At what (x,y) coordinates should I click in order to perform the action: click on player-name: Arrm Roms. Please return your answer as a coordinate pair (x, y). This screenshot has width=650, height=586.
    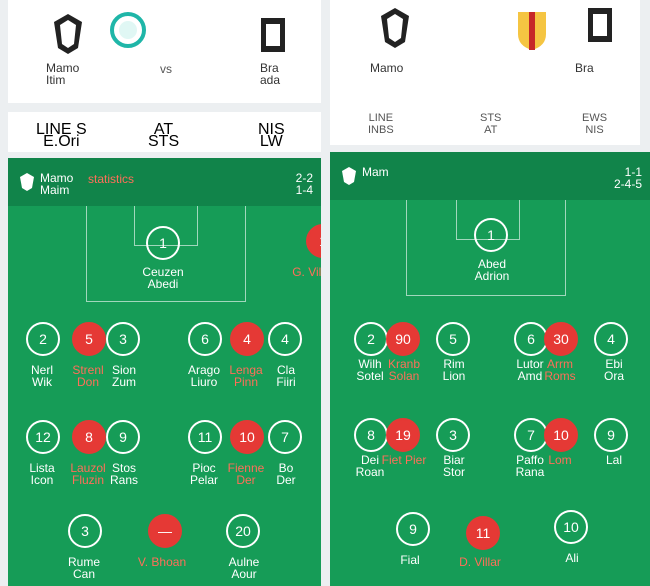
    Looking at the image, I should click on (560, 370).